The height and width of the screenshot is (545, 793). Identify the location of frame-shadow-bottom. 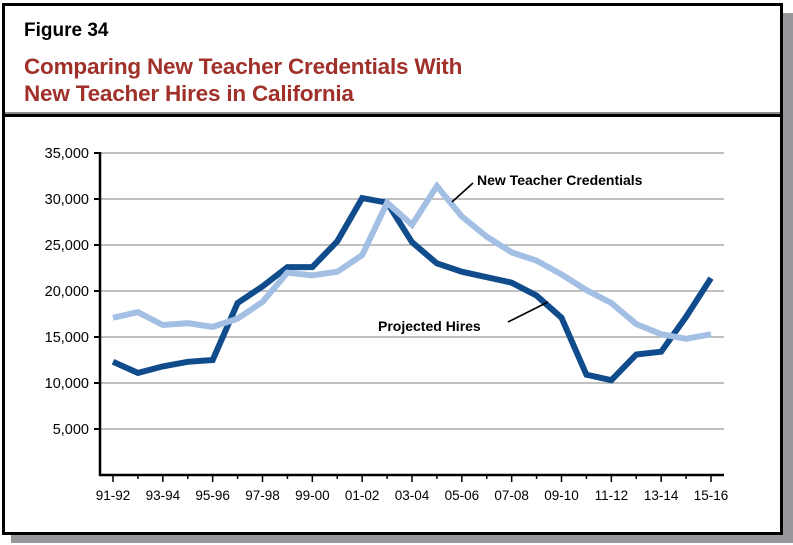
(402, 538).